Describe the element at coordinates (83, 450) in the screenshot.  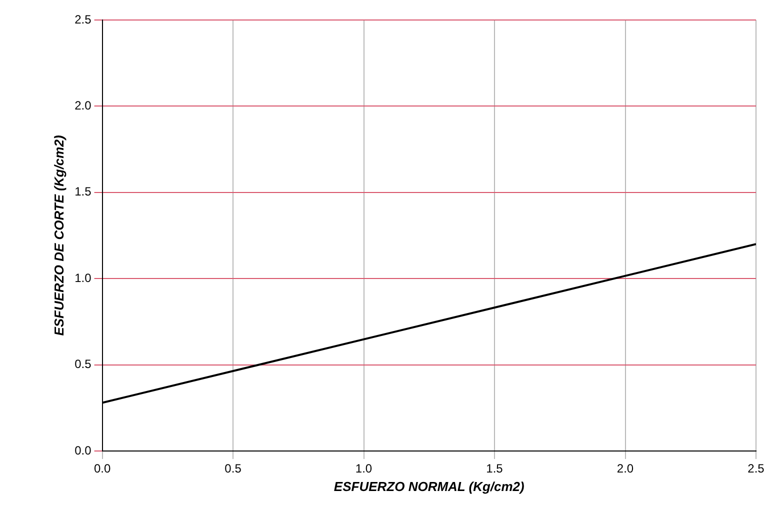
I see `y-tick-label: 0.0` at that location.